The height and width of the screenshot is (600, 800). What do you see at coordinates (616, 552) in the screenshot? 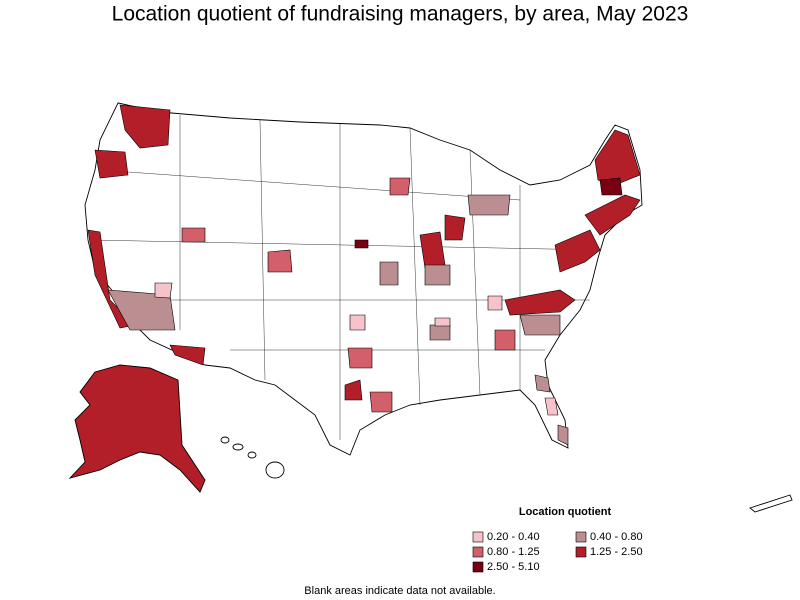
I see `legend-label: 1.25 - 2.50` at bounding box center [616, 552].